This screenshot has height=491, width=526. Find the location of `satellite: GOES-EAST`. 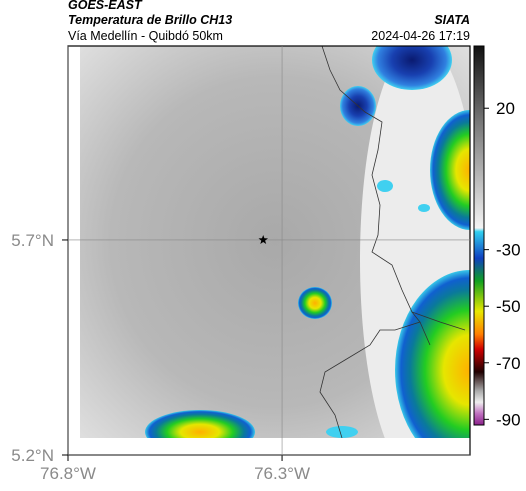

satellite: GOES-EAST is located at coordinates (105, 6).